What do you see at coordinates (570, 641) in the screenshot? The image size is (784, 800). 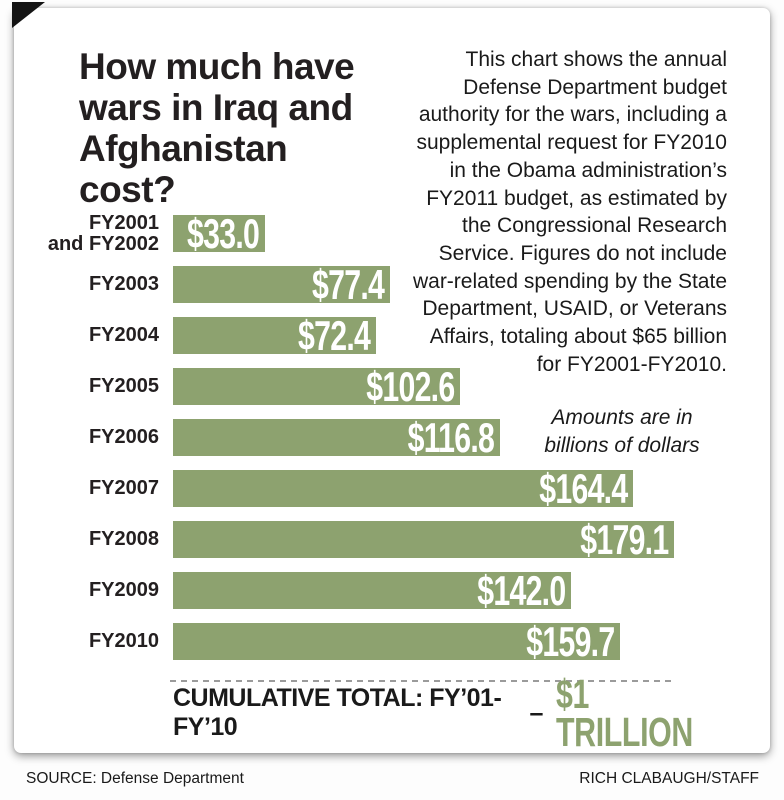 I see `bar-value-label: $159.7` at bounding box center [570, 641].